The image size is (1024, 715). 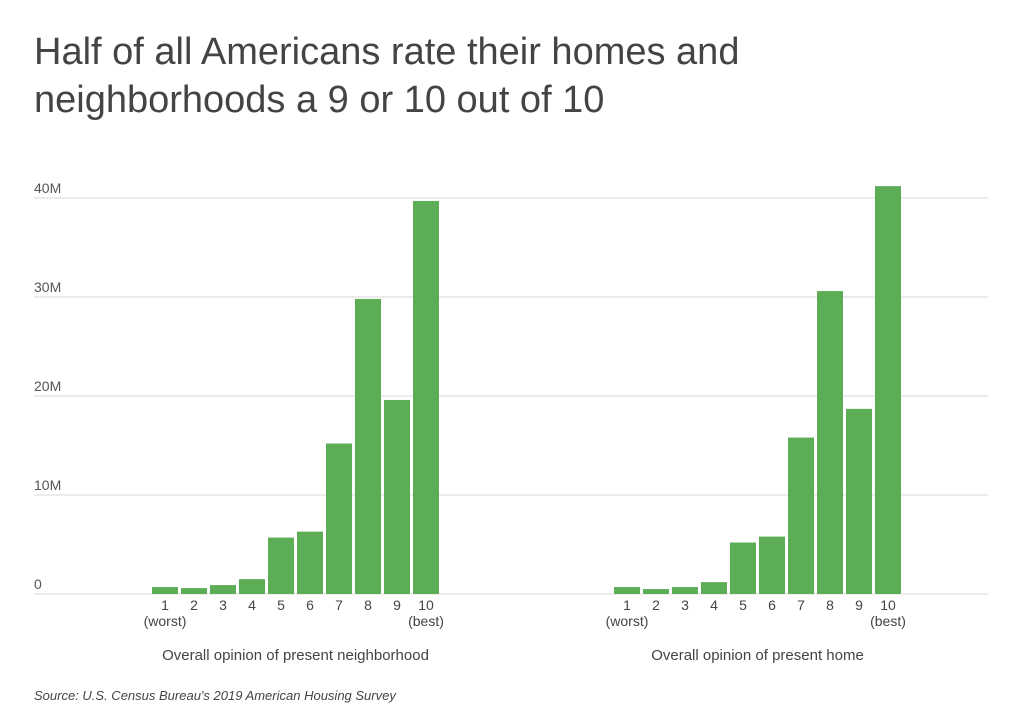 I want to click on y-tick-label-30M: 30M, so click(x=47, y=287).